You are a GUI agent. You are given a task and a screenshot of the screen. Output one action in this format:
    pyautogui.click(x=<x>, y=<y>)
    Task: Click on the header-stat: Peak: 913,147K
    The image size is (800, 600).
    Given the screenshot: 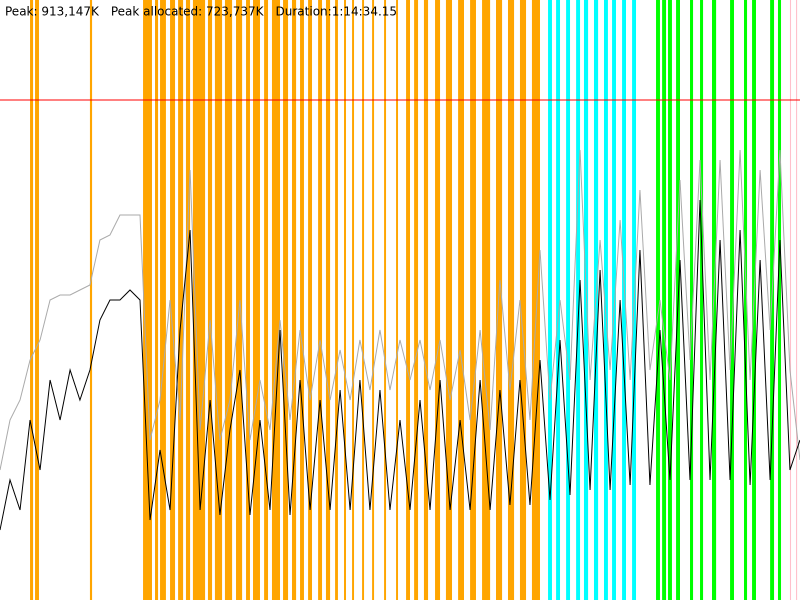 What is the action you would take?
    pyautogui.click(x=52, y=12)
    